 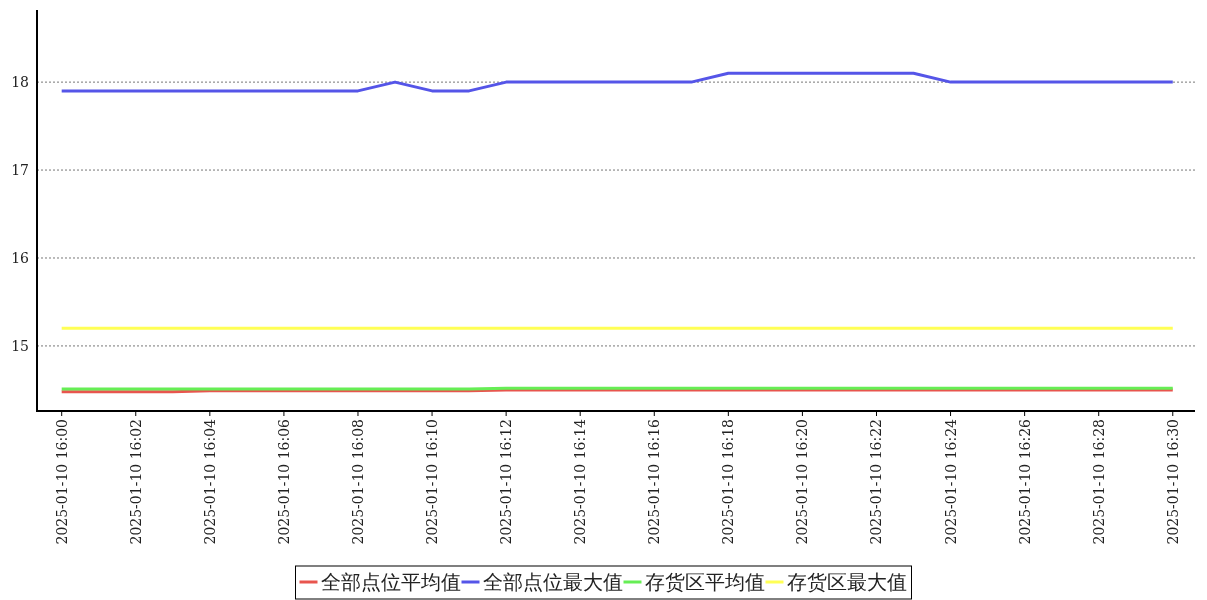 What do you see at coordinates (506, 482) in the screenshot?
I see `x-tick-label: 2025-01-10 16:12` at bounding box center [506, 482].